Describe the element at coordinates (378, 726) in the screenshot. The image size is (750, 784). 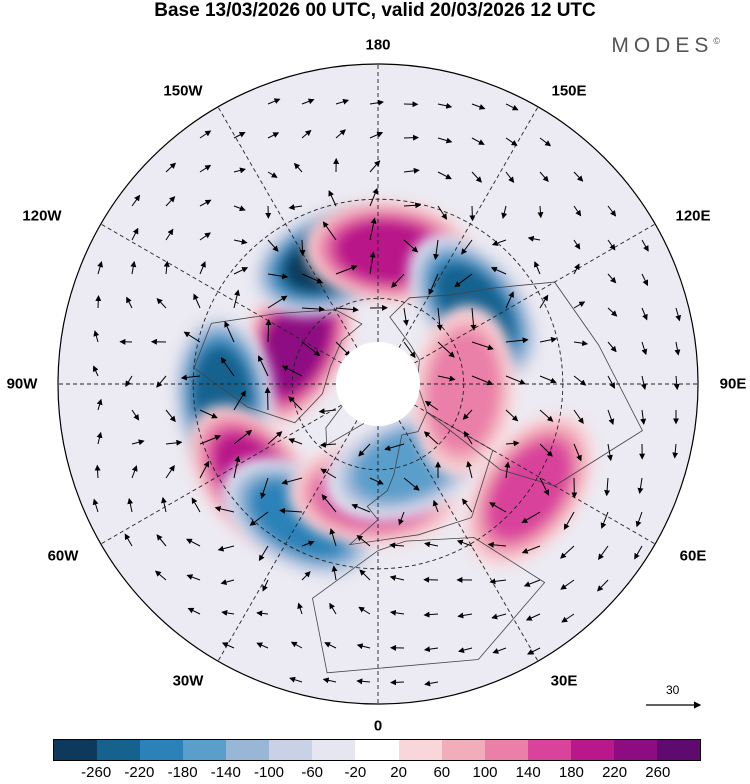
I see `label-0: 0` at that location.